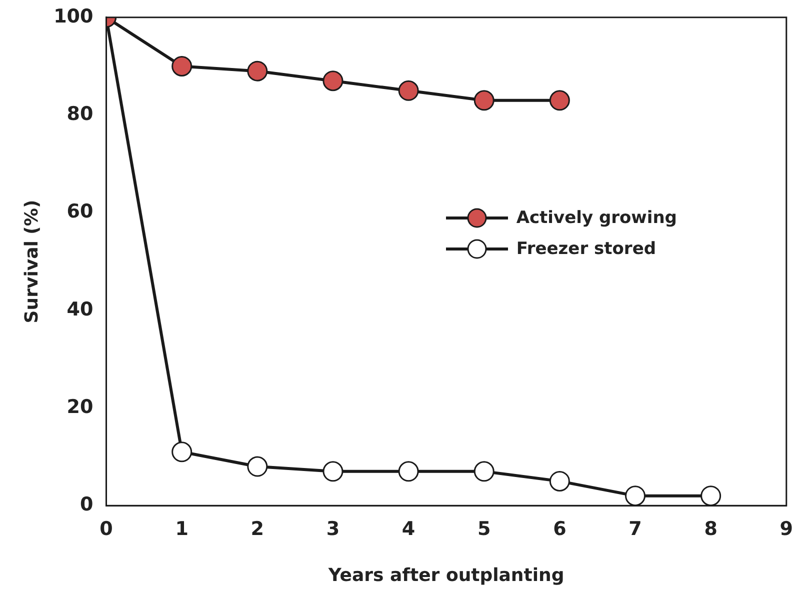 The height and width of the screenshot is (595, 799). What do you see at coordinates (80, 113) in the screenshot?
I see `y-tick-label: 80` at bounding box center [80, 113].